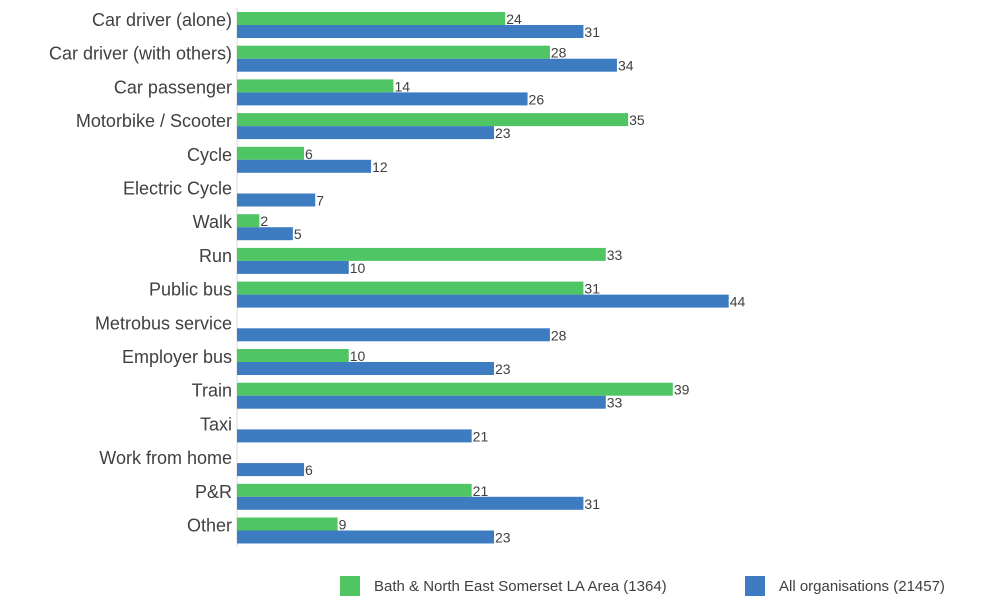 This screenshot has width=982, height=601. Describe the element at coordinates (213, 222) in the screenshot. I see `category-label-walk: Walk` at that location.